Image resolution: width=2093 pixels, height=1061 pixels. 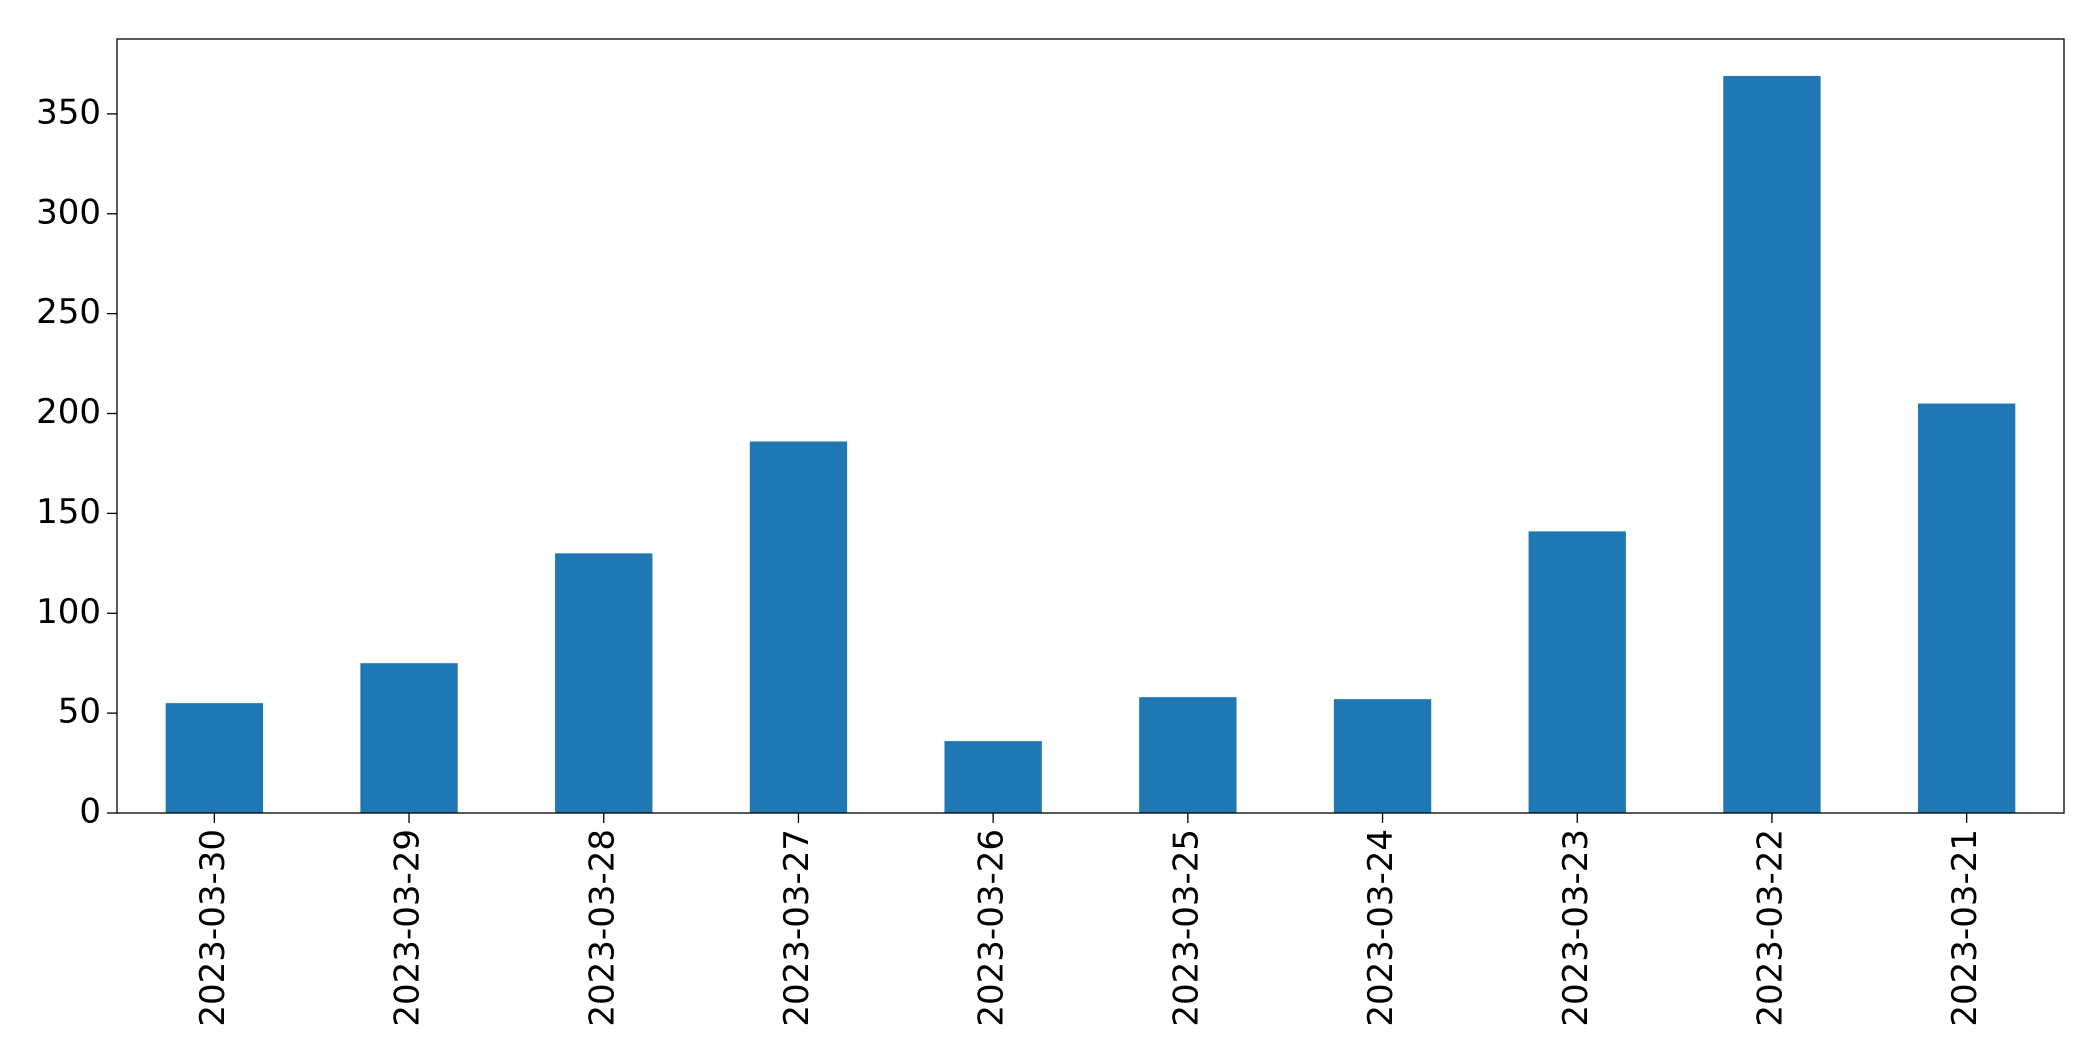 What do you see at coordinates (68, 612) in the screenshot?
I see `y-tick-label: 100` at bounding box center [68, 612].